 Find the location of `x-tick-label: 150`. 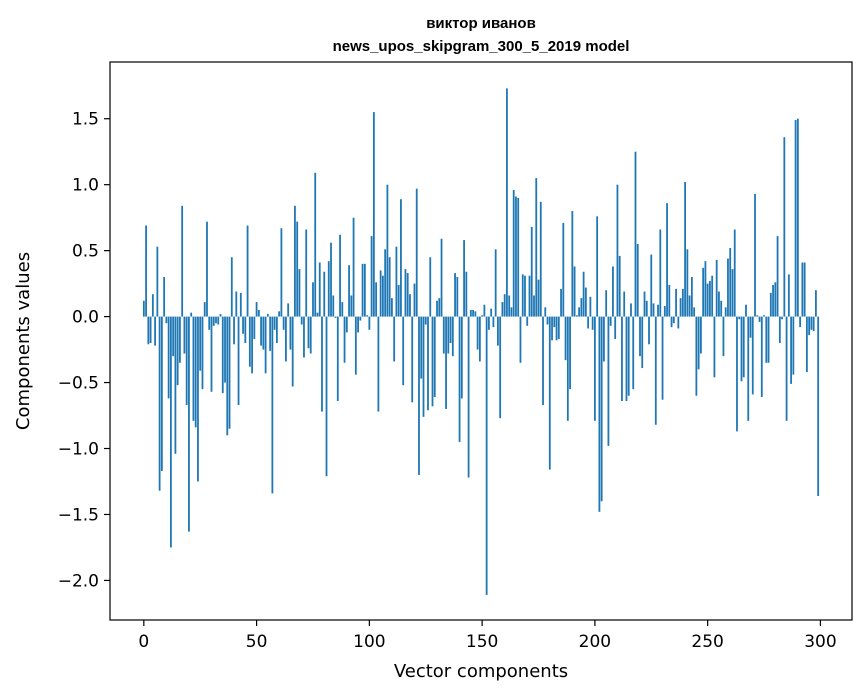

x-tick-label: 150 is located at coordinates (482, 642).